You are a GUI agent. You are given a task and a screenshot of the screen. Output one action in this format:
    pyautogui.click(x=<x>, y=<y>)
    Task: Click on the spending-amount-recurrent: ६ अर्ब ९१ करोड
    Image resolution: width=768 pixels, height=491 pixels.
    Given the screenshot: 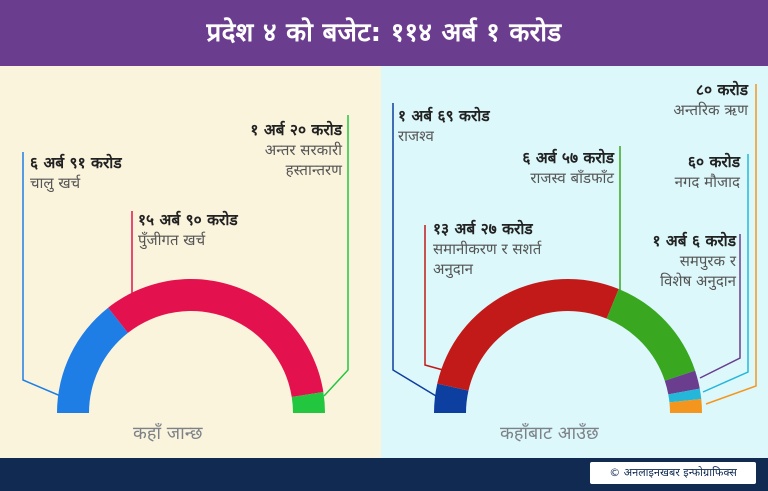 What is the action you would take?
    pyautogui.click(x=76, y=163)
    